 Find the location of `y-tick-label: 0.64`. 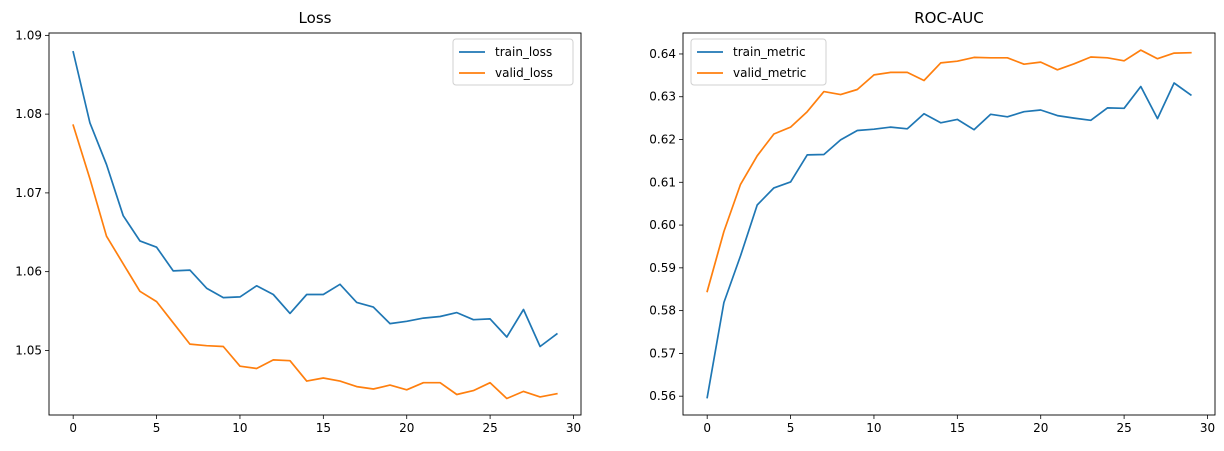

y-tick-label: 0.64 is located at coordinates (662, 54).